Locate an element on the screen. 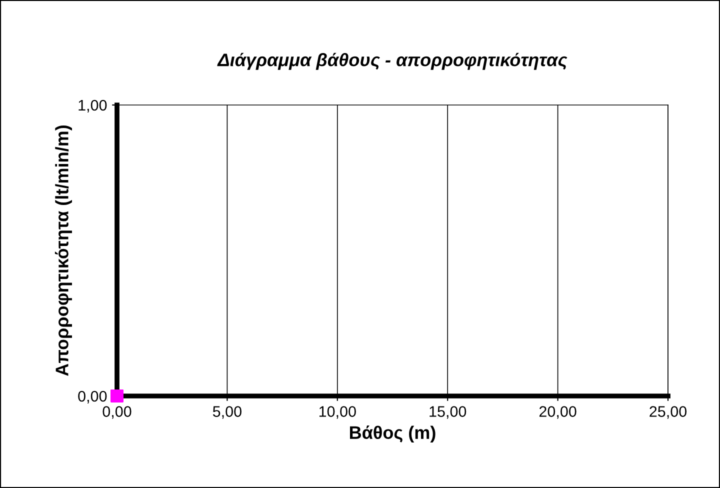  y-tick-label: 1,00 is located at coordinates (92, 106).